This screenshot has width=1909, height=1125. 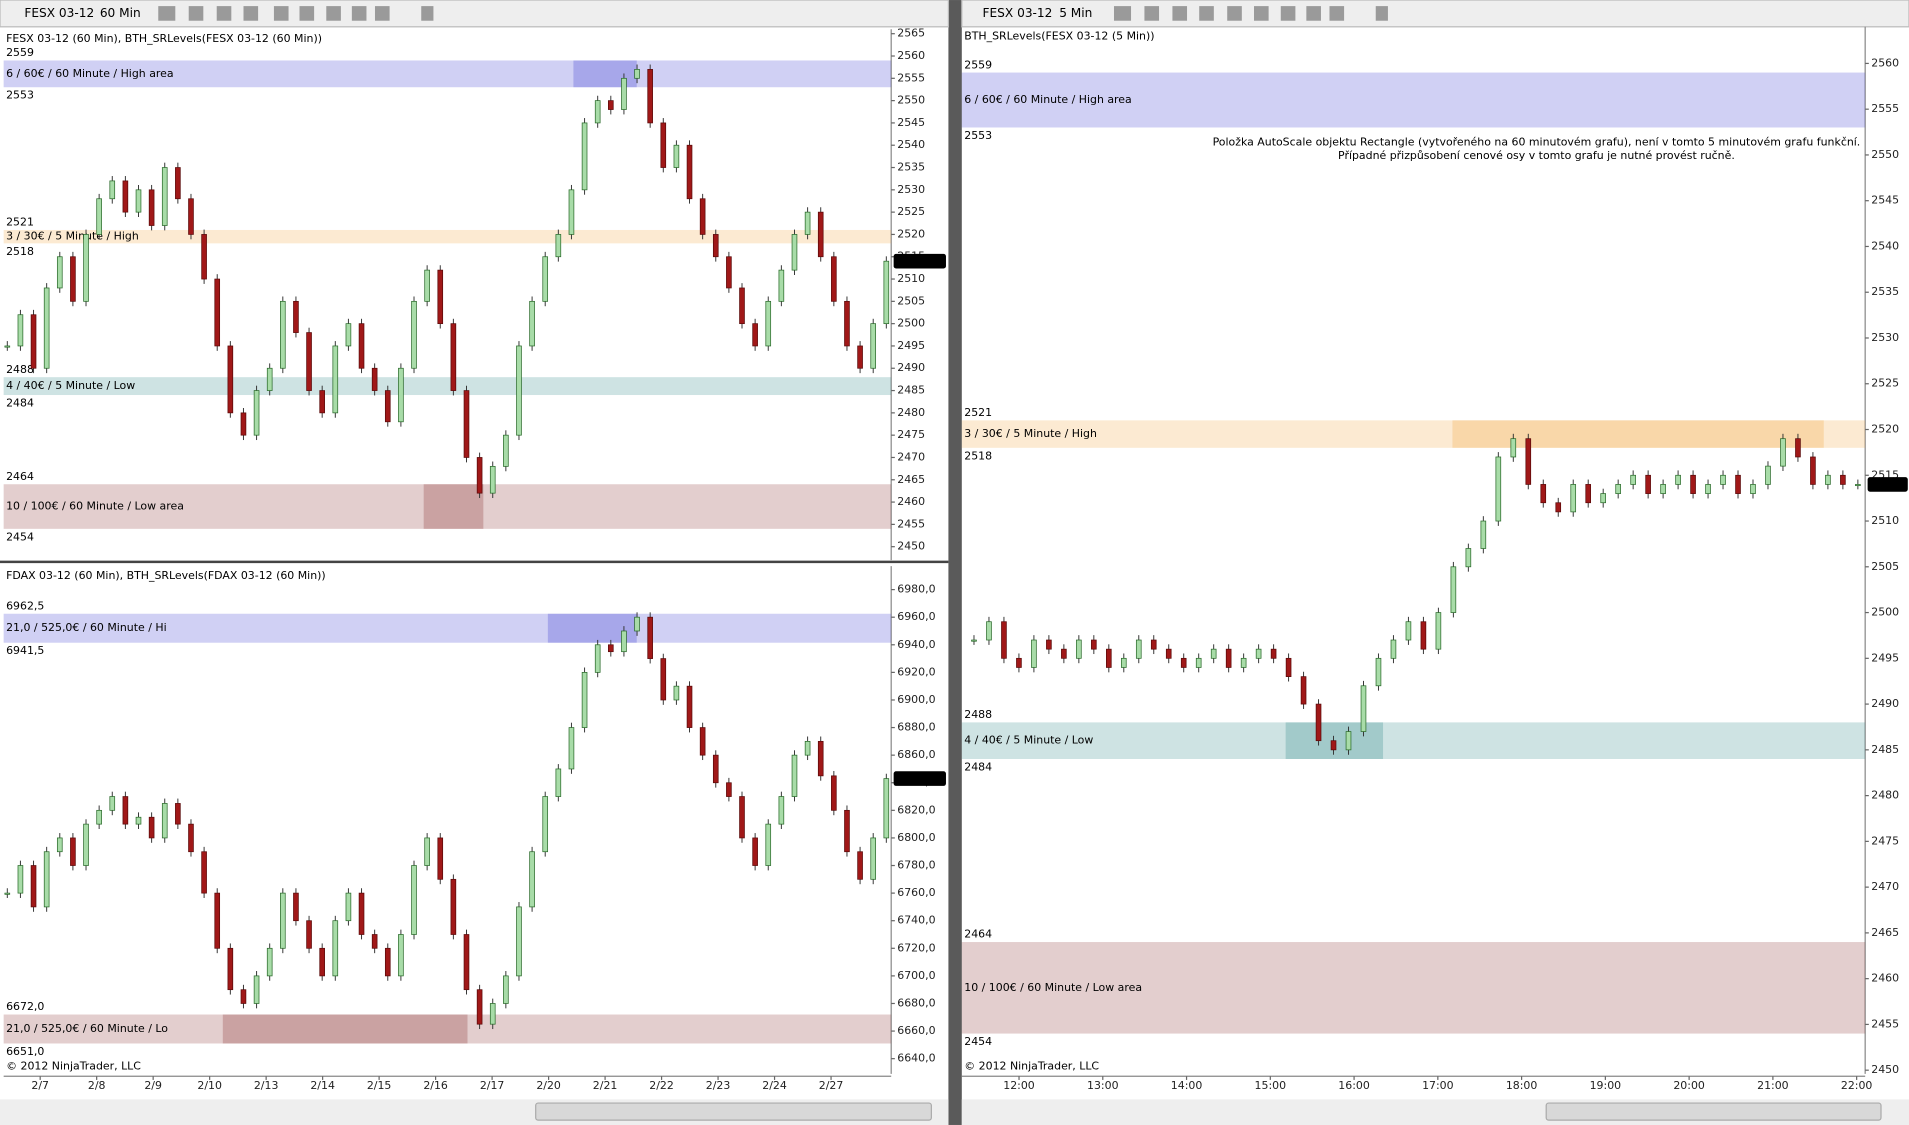 What do you see at coordinates (1075, 13) in the screenshot?
I see `interval-selector: 5 Min` at bounding box center [1075, 13].